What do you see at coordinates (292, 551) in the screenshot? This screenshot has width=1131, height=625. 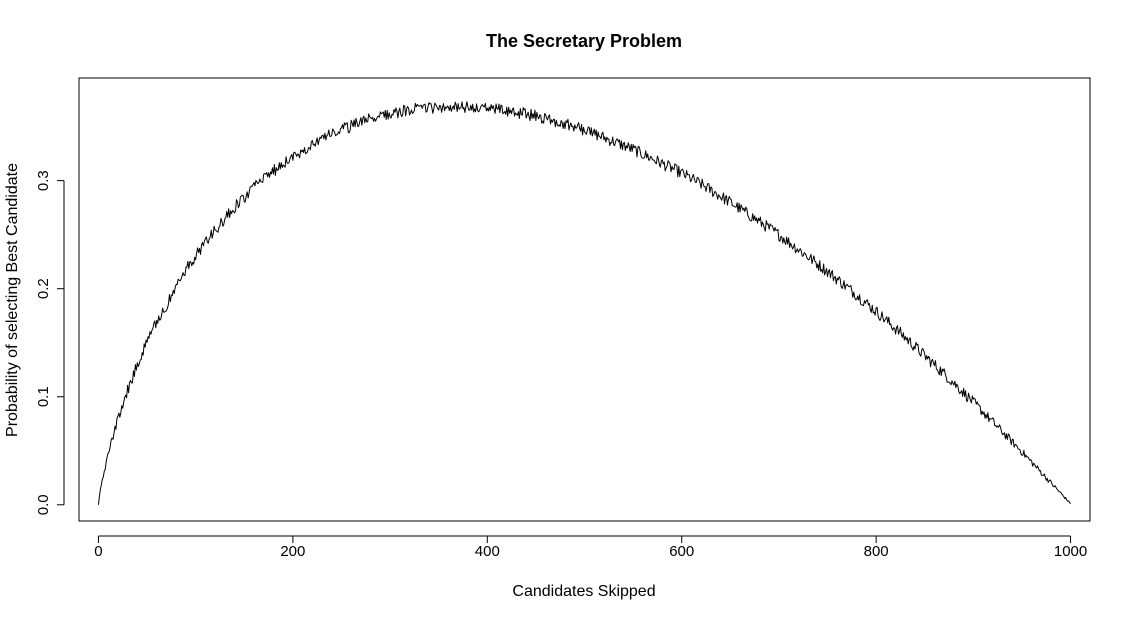 I see `x-tick-label: 200` at bounding box center [292, 551].